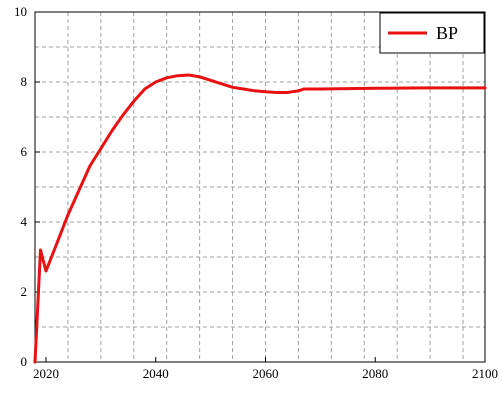 The width and height of the screenshot is (503, 394). Describe the element at coordinates (24, 151) in the screenshot. I see `y-tick-label: 6` at that location.